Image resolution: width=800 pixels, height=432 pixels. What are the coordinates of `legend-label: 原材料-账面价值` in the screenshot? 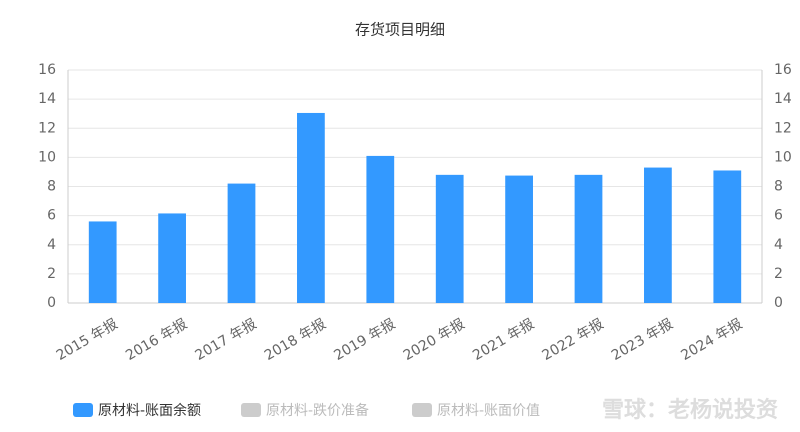 It's located at (488, 411).